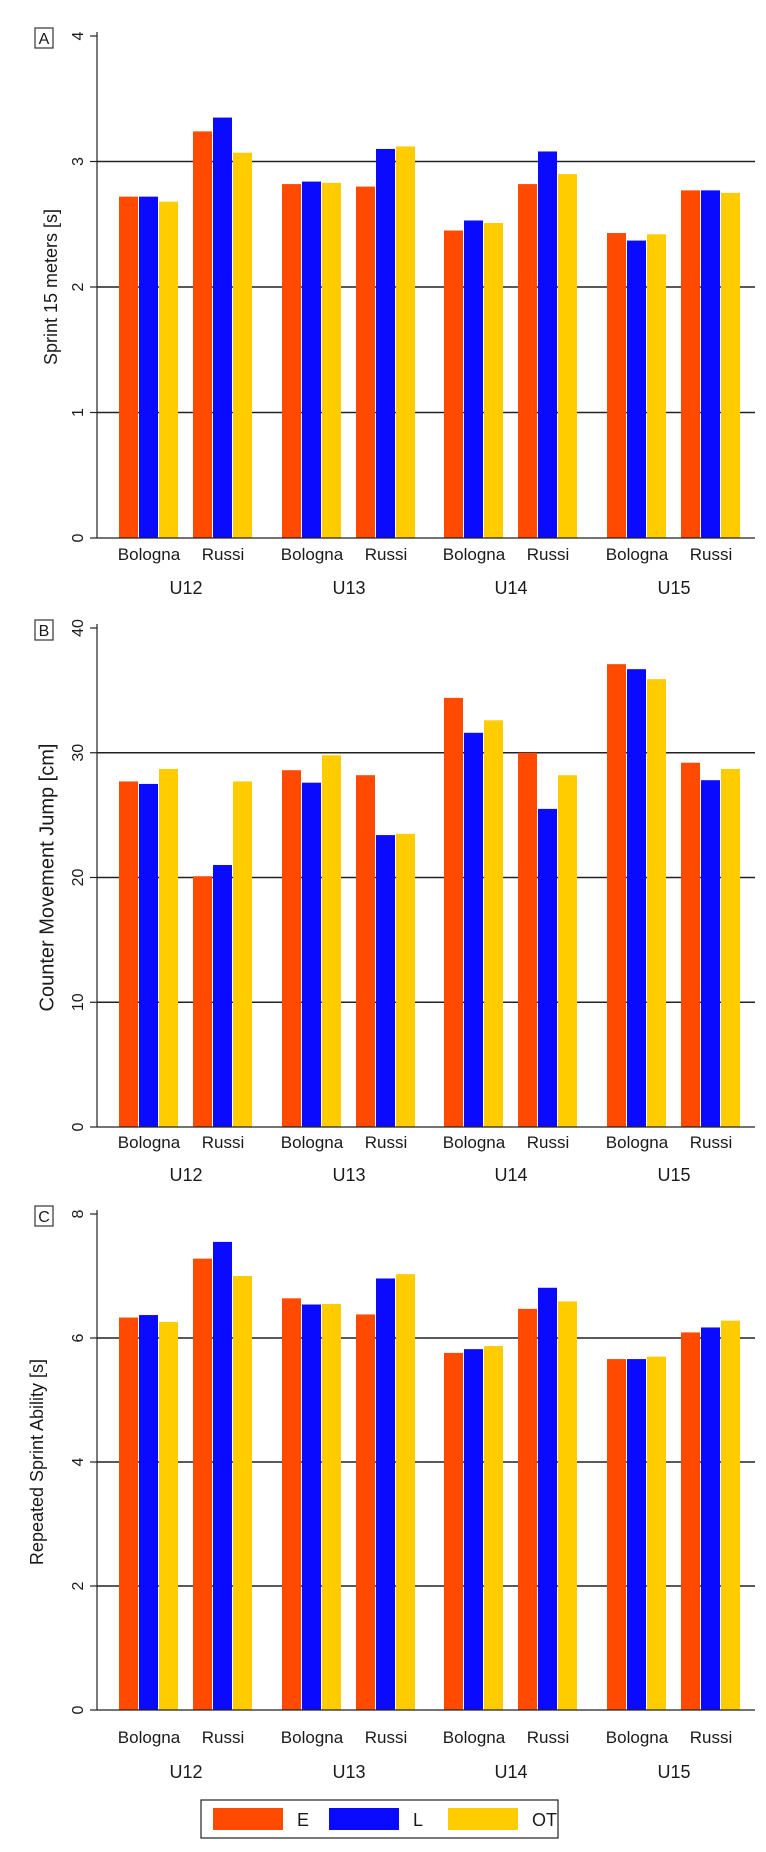  I want to click on y-tick-label: 30, so click(78, 753).